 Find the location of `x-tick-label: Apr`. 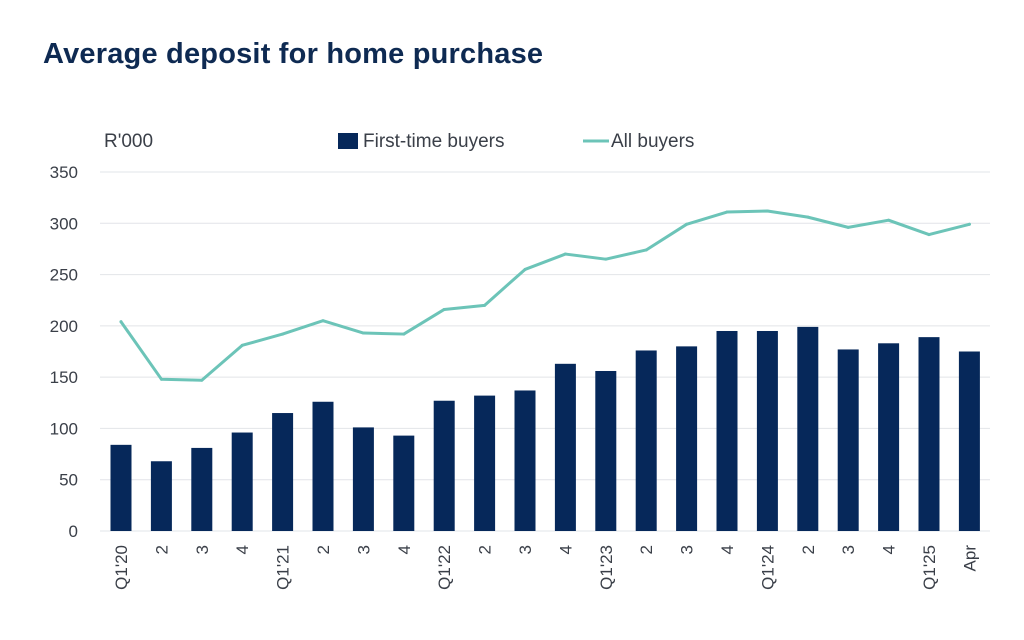

x-tick-label: Apr is located at coordinates (969, 558).